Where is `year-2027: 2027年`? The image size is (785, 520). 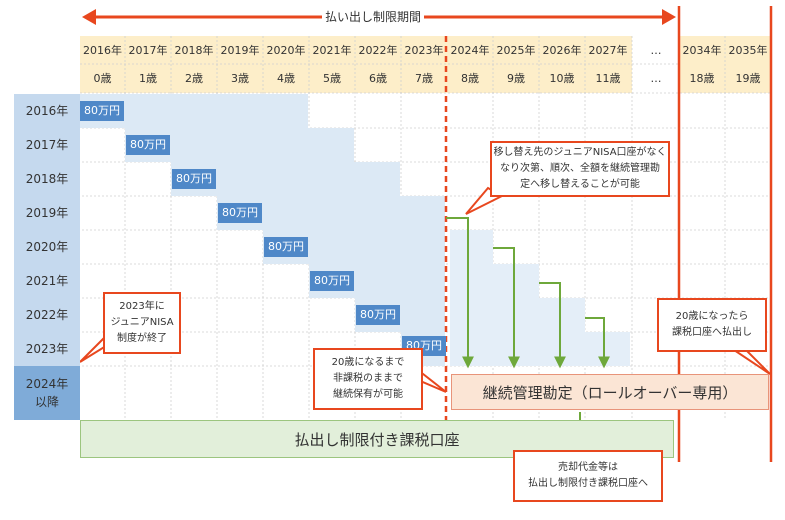
year-2027: 2027年 is located at coordinates (608, 50).